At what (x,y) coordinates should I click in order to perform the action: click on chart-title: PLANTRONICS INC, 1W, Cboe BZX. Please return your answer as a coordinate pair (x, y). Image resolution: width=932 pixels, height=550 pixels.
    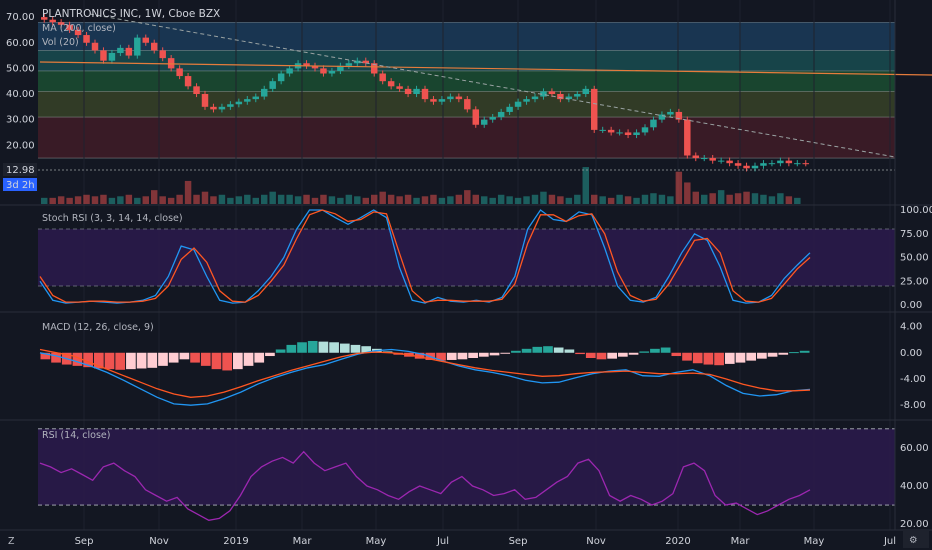
    Looking at the image, I should click on (131, 14).